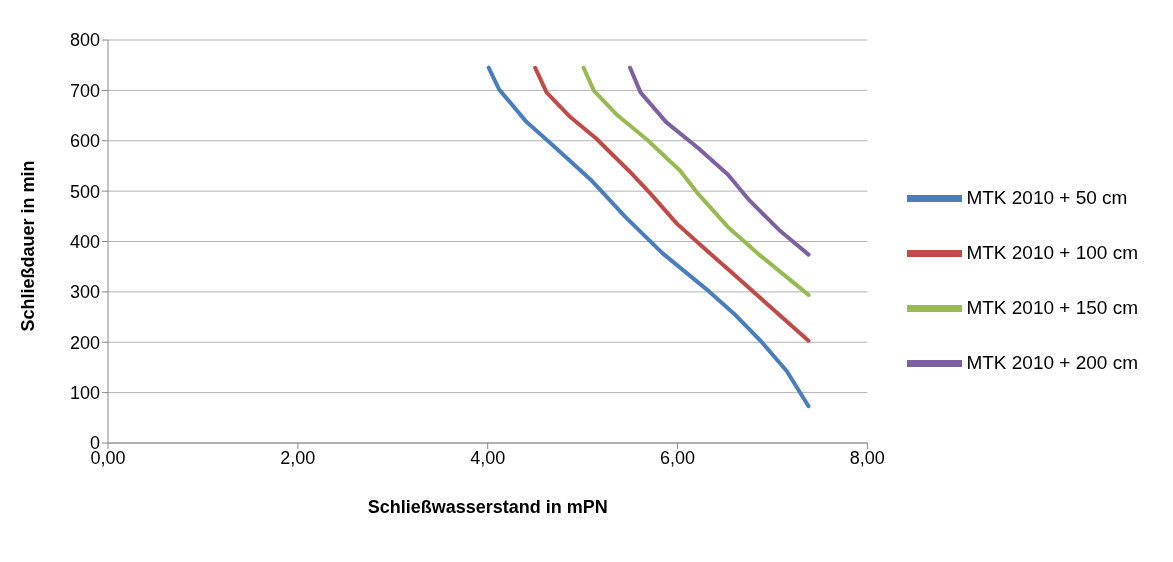 The image size is (1173, 562). Describe the element at coordinates (678, 457) in the screenshot. I see `x-tick-label: 6,00` at that location.